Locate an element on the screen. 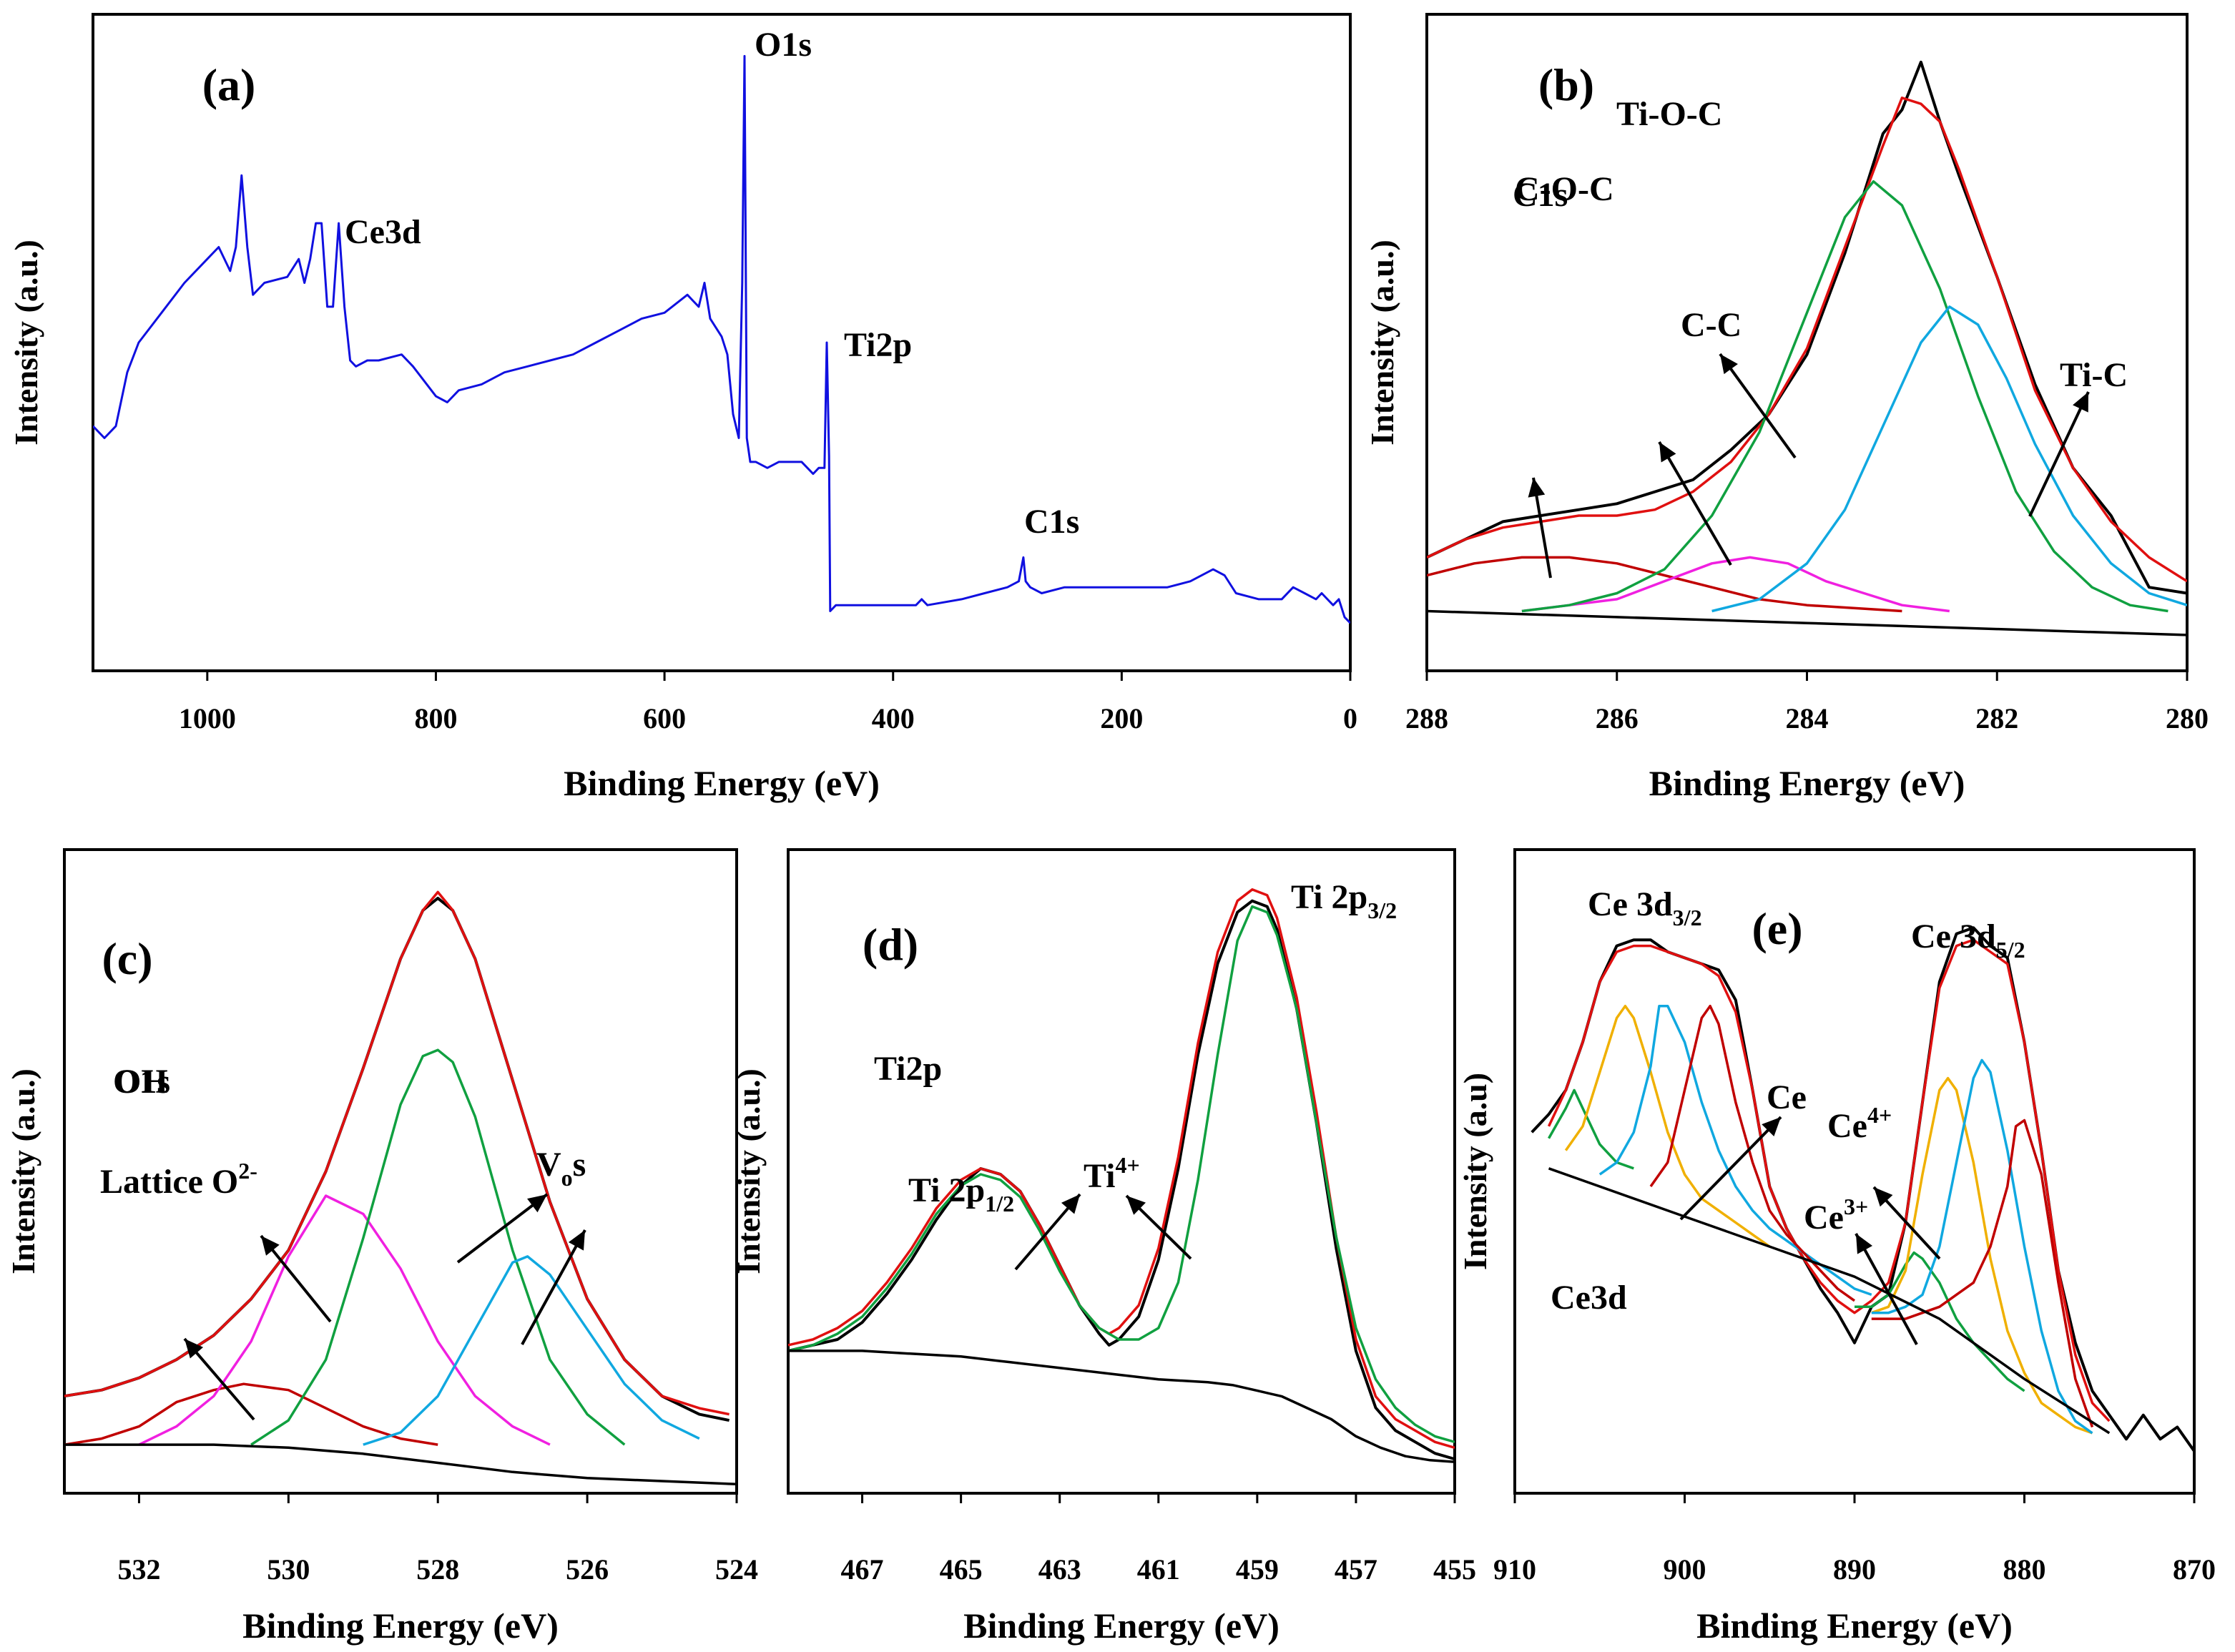 The width and height of the screenshot is (2235, 1652). series-c-c is located at coordinates (1844, 396).